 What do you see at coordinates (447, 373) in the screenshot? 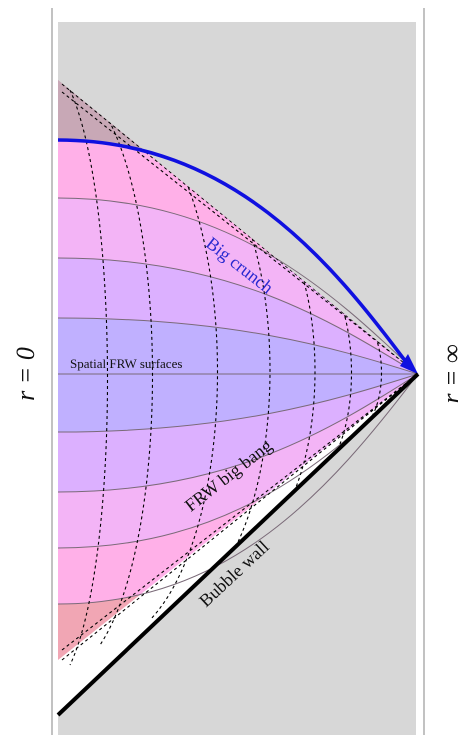
I see `infinity-axis-label: r = ∞` at bounding box center [447, 373].